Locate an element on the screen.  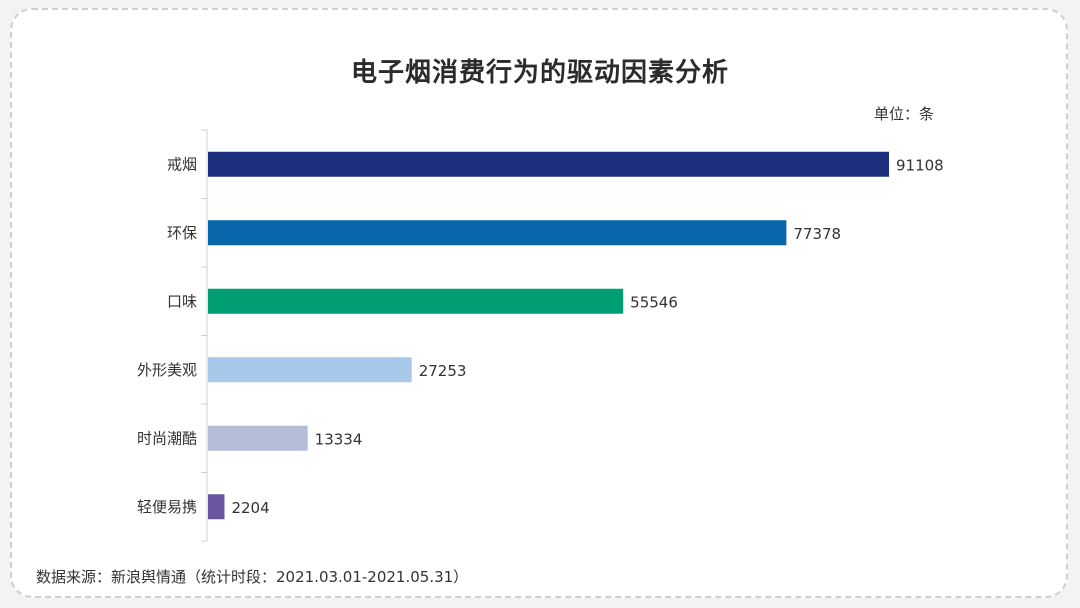
data-label: 77378 is located at coordinates (817, 234).